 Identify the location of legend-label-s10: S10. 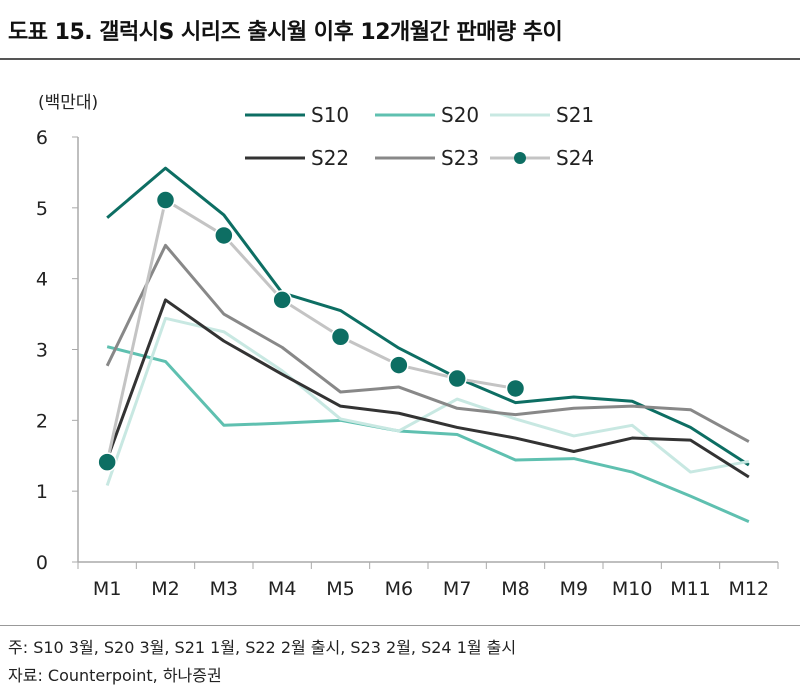
(330, 115).